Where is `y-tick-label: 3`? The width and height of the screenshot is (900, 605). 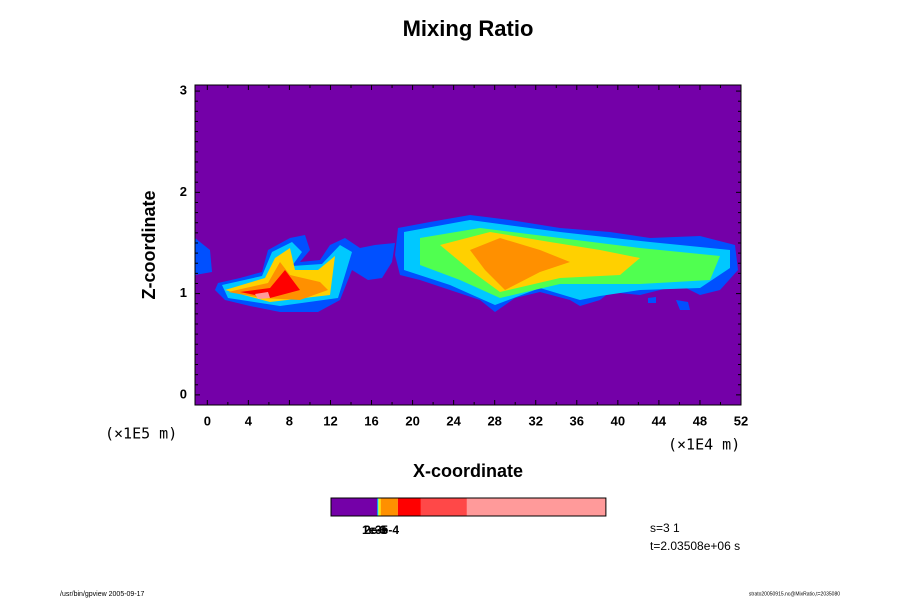 y-tick-label: 3 is located at coordinates (183, 90).